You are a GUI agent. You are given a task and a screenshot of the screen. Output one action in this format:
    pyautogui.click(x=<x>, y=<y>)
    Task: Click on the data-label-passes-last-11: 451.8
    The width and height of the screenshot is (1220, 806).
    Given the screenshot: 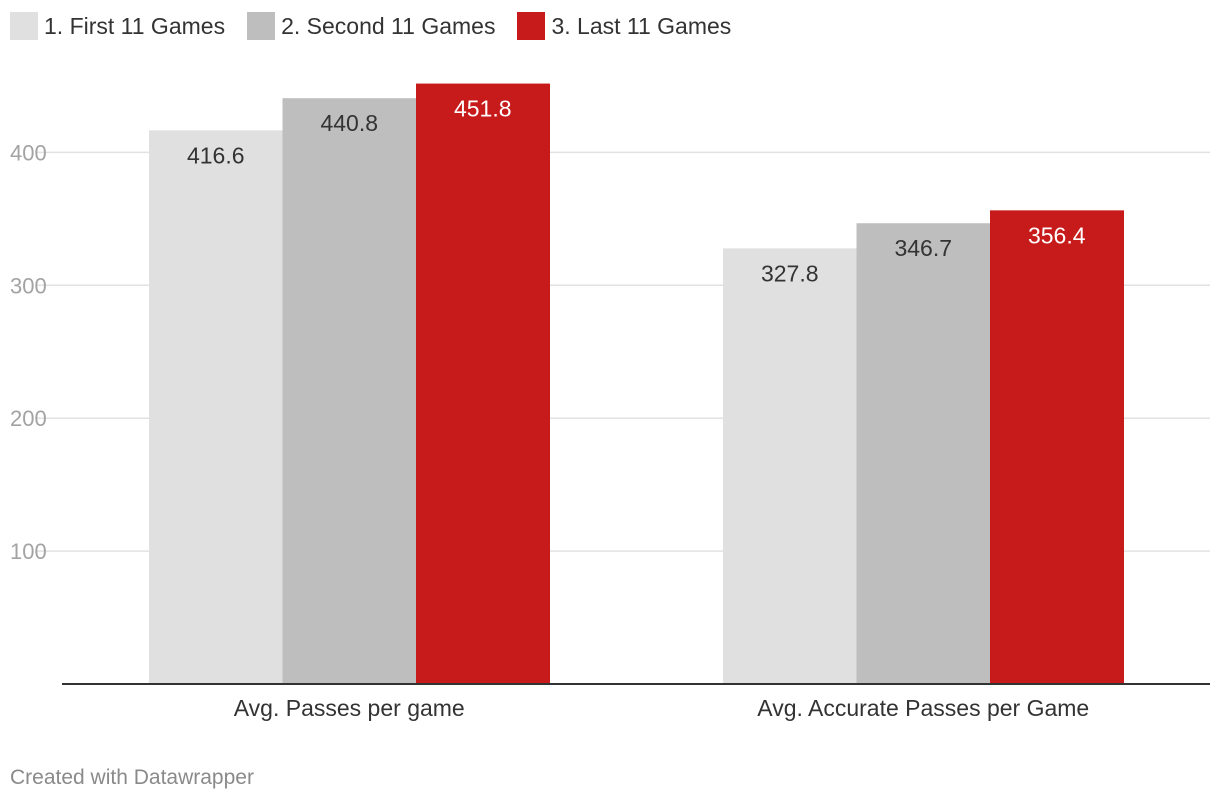 What is the action you would take?
    pyautogui.click(x=483, y=109)
    